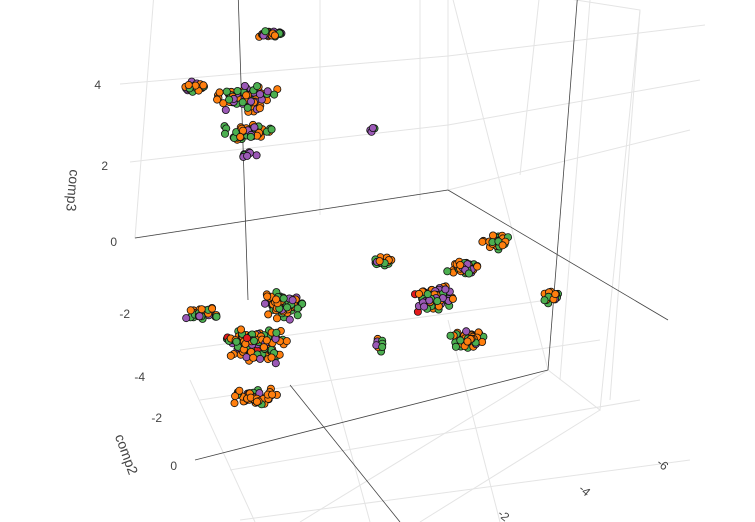 The height and width of the screenshot is (522, 755). I want to click on x-tick-label: -4, so click(584, 491).